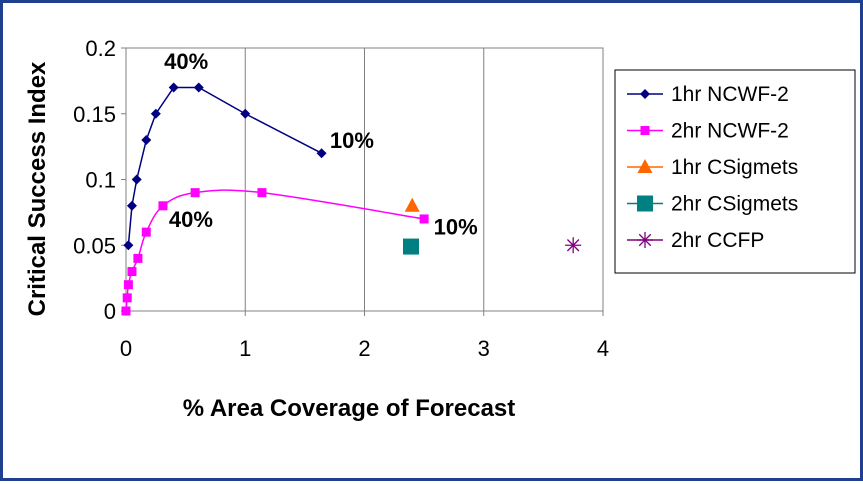  Describe the element at coordinates (734, 204) in the screenshot. I see `legend-label: 2hr CSigmets` at that location.